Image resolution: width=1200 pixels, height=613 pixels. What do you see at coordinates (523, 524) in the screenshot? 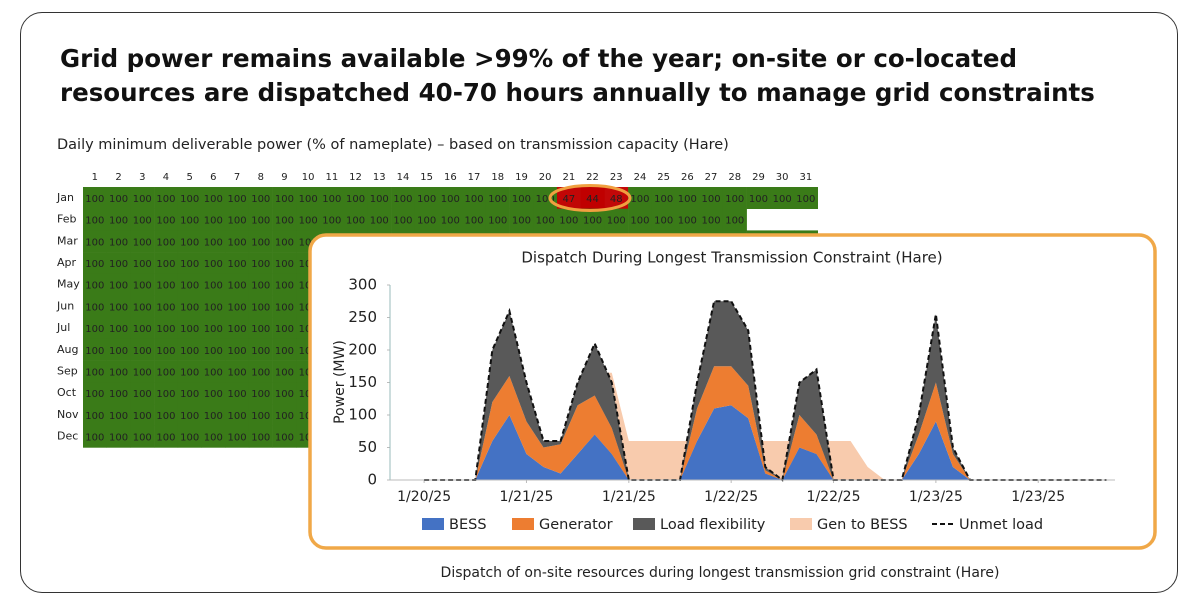
I see `legend-swatch` at bounding box center [523, 524].